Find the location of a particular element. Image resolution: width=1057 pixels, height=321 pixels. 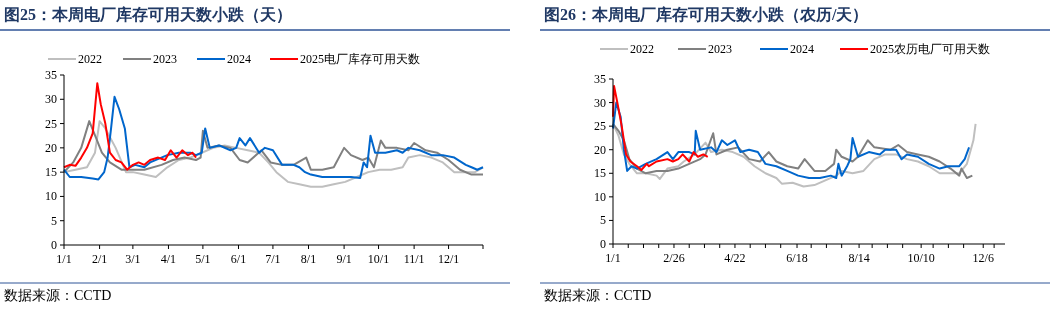

x-tick-label: 10/1 is located at coordinates (378, 259).